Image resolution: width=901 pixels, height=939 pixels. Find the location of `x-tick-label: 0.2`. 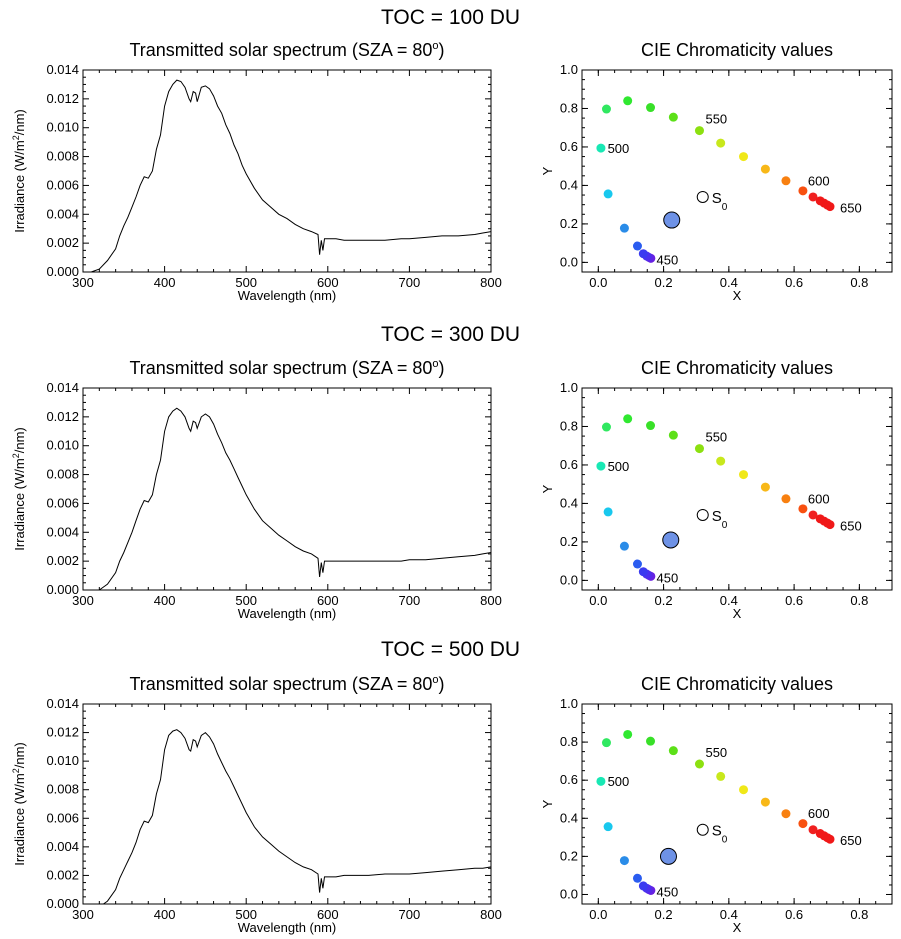

x-tick-label: 0.2 is located at coordinates (664, 600).